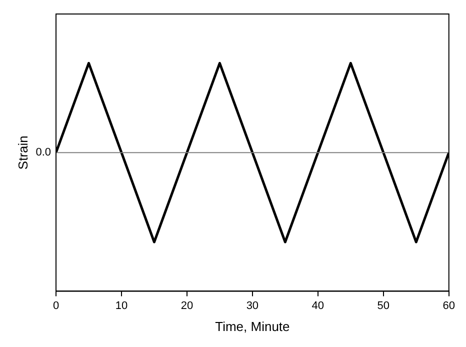  What do you see at coordinates (318, 306) in the screenshot?
I see `x-tick-label: 40` at bounding box center [318, 306].